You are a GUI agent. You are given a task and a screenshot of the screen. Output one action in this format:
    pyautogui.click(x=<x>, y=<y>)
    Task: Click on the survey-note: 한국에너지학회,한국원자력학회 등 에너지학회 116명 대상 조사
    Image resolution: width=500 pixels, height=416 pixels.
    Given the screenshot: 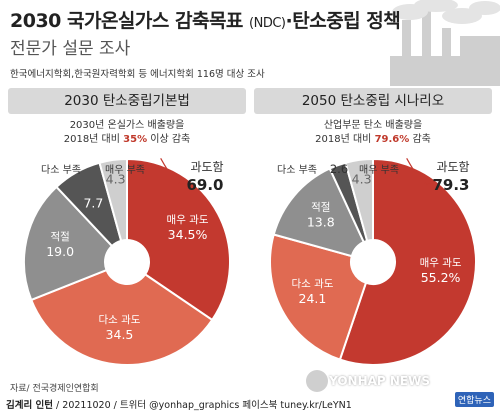 What is the action you would take?
    pyautogui.click(x=137, y=74)
    